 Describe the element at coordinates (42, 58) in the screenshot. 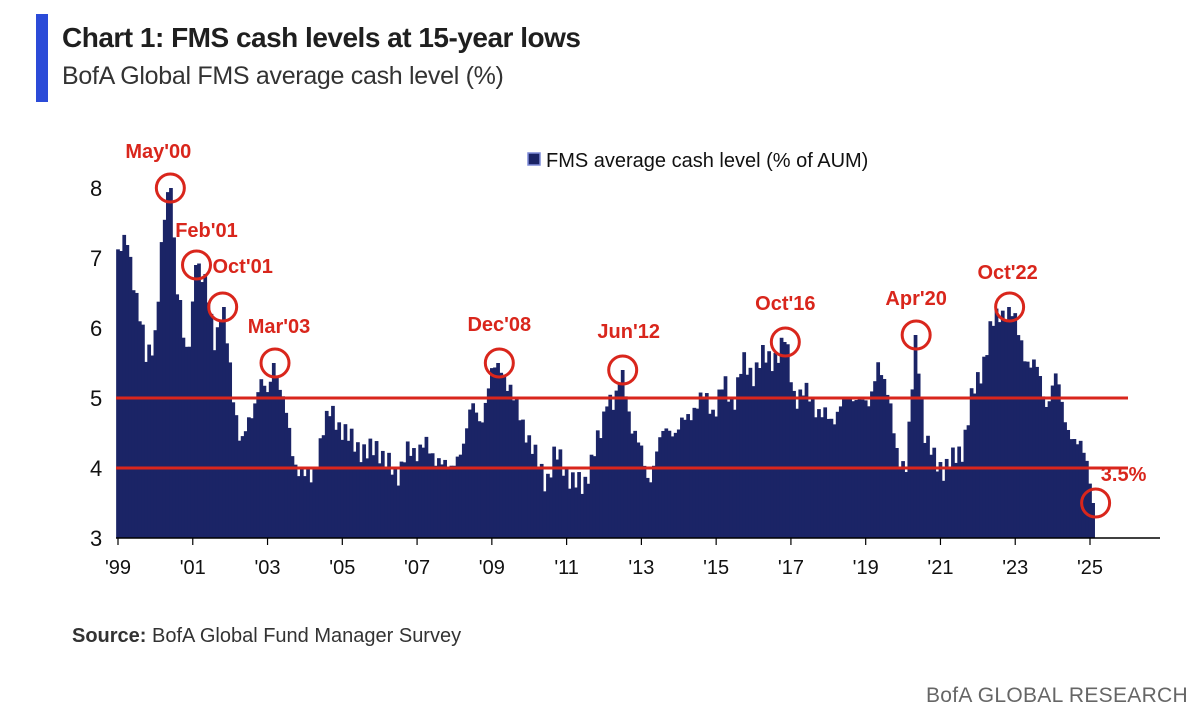

I see `title-accent-bar` at that location.